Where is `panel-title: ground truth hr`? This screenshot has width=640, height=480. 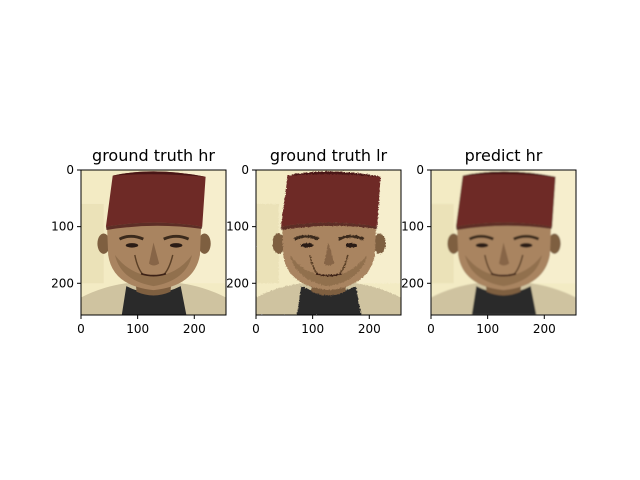 panel-title: ground truth hr is located at coordinates (153, 155).